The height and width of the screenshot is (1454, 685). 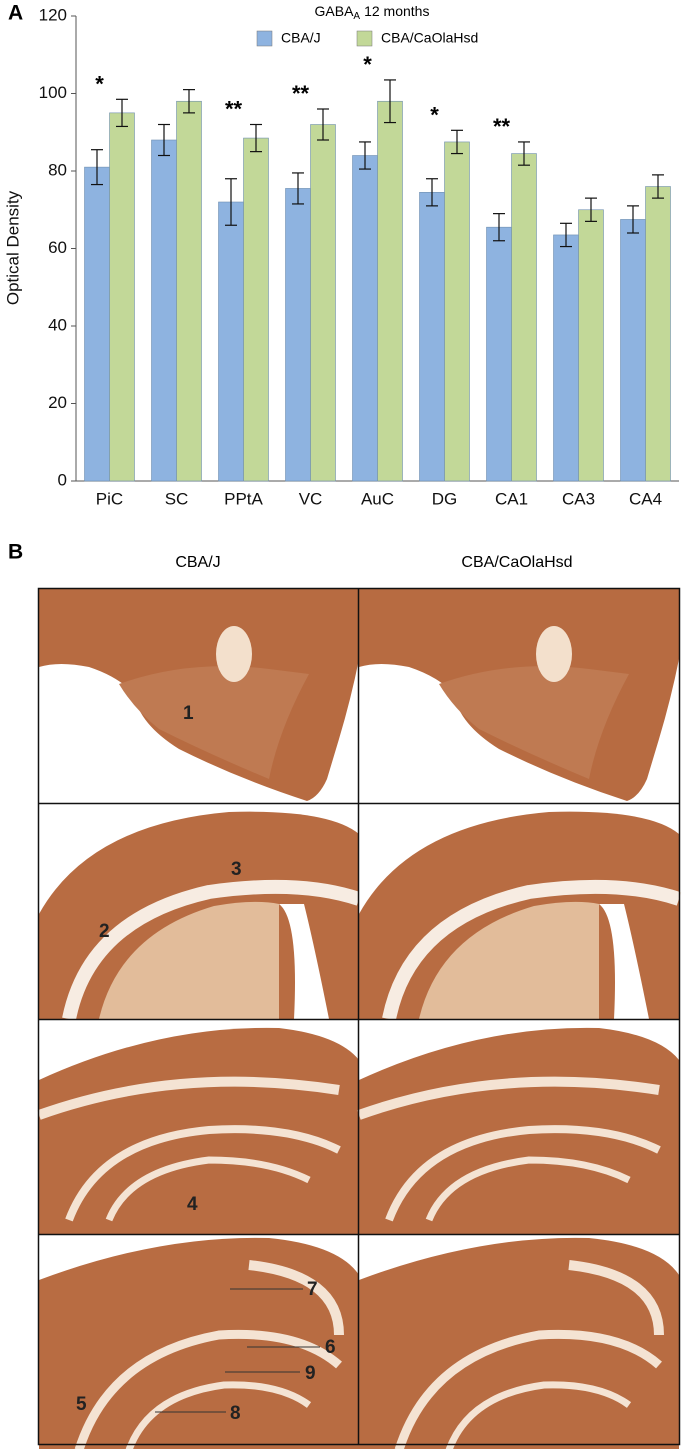 I want to click on y-axis-label: Optical Density, so click(x=12, y=247).